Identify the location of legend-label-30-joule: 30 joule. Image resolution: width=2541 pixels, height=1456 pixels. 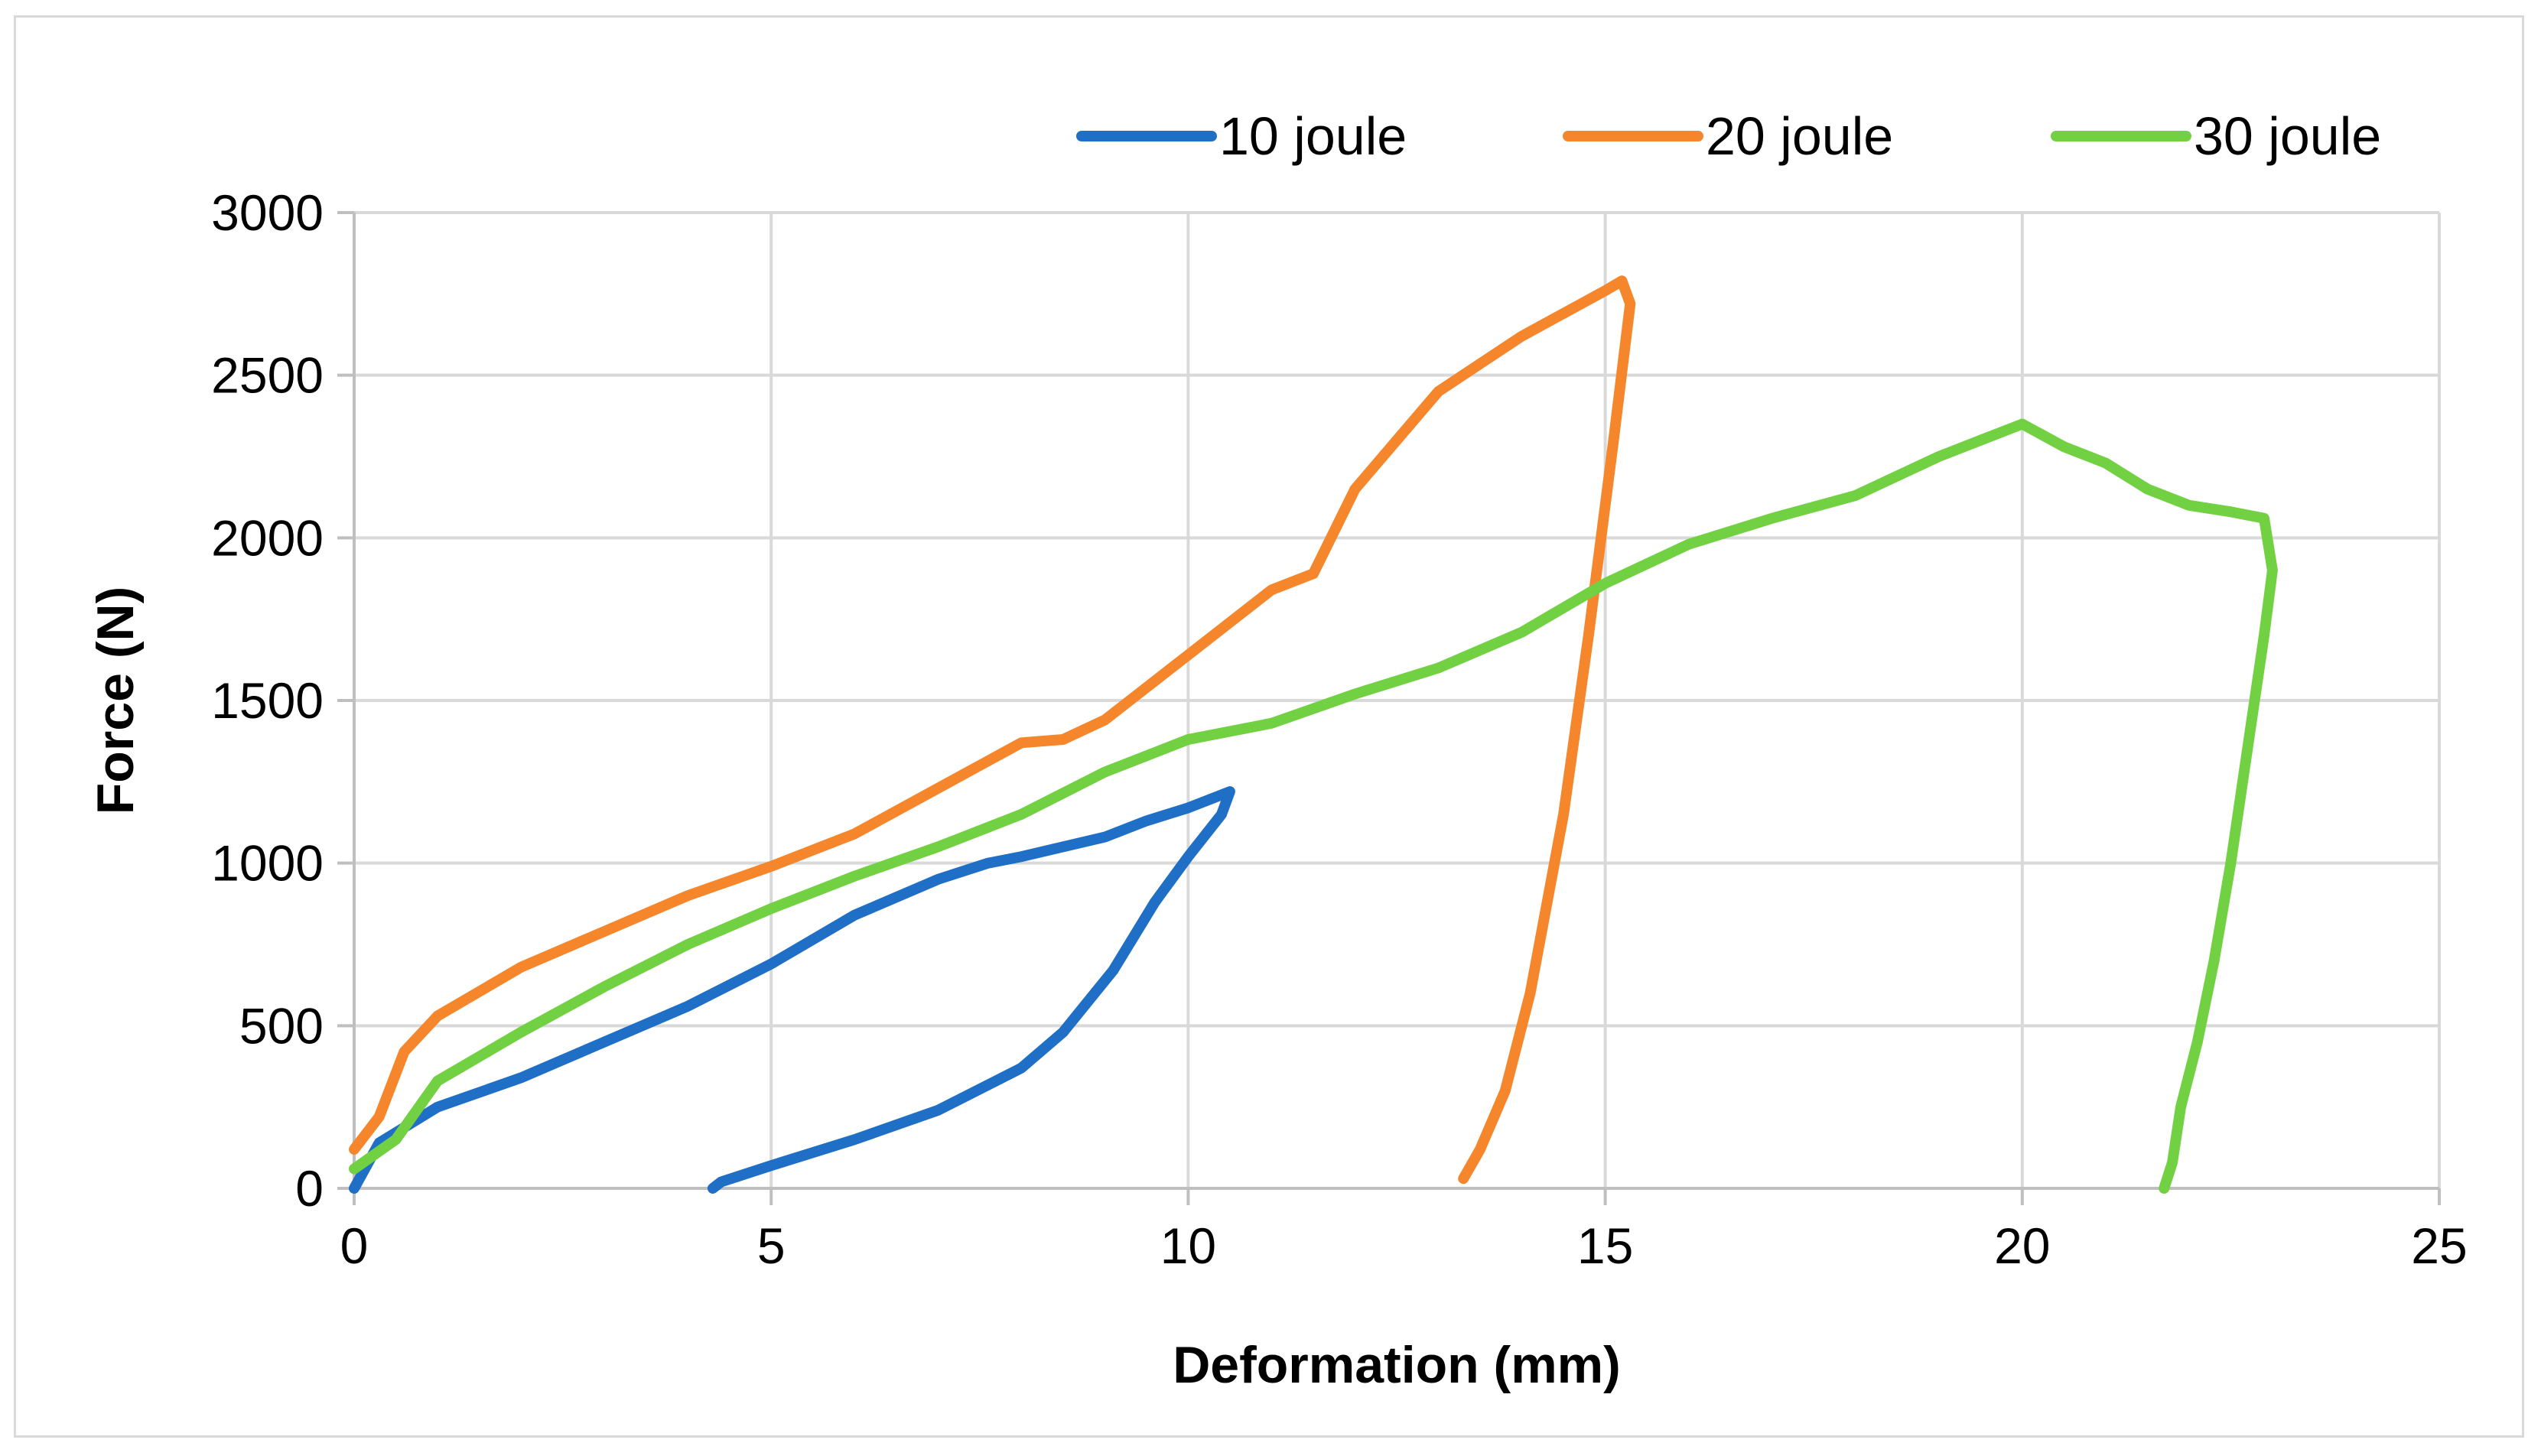
(2287, 136).